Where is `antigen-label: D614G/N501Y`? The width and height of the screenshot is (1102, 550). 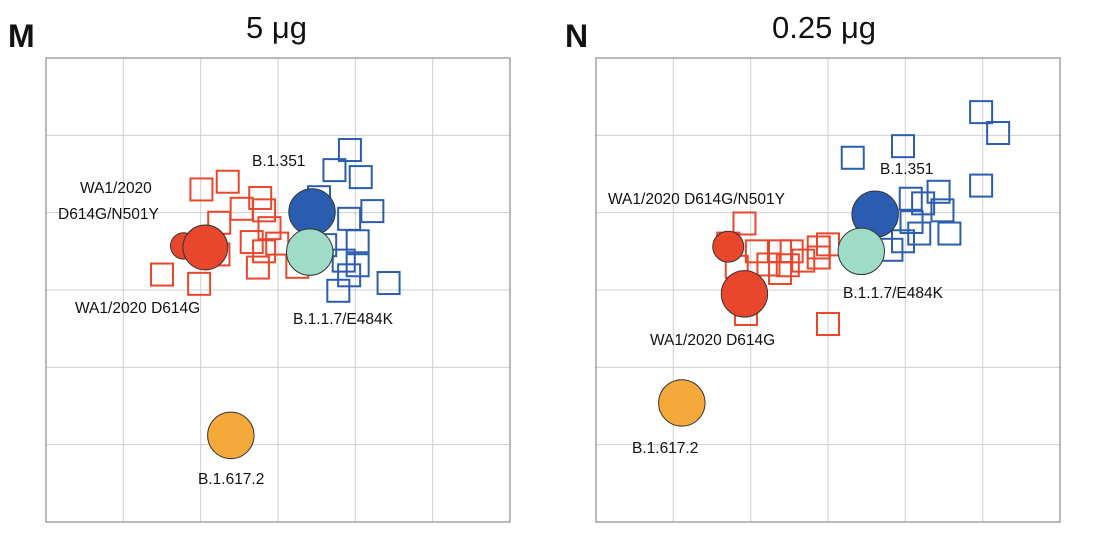
antigen-label: D614G/N501Y is located at coordinates (108, 214).